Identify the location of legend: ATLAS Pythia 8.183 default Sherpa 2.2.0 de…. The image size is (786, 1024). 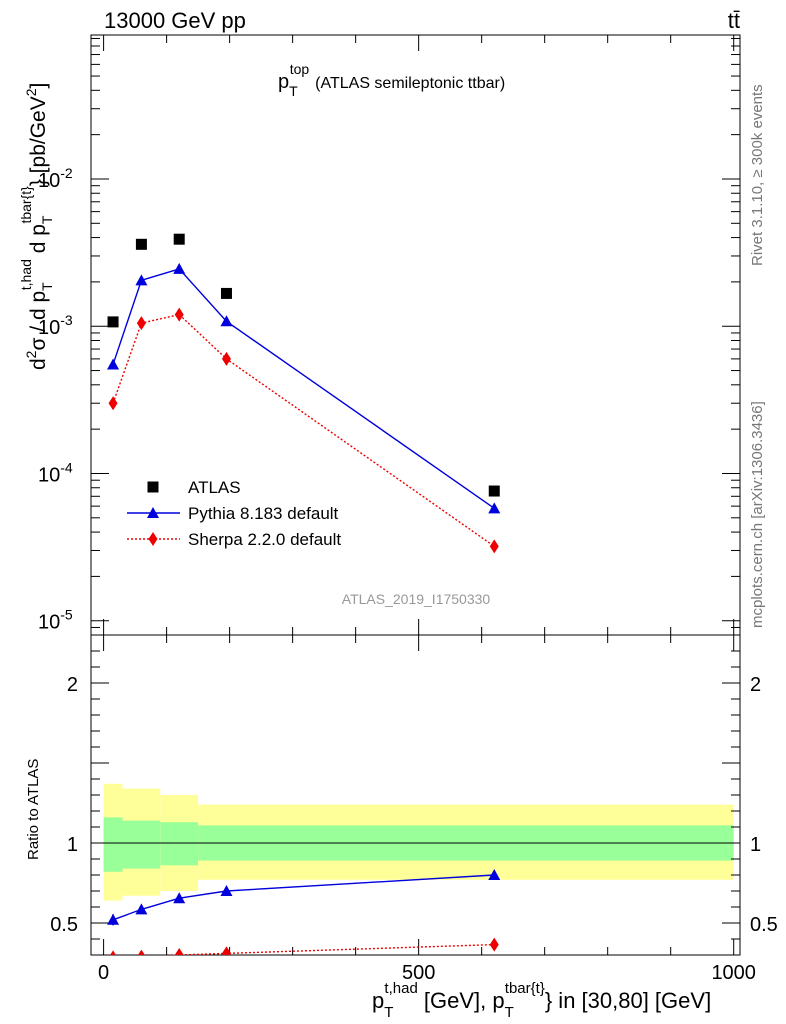
(234, 513).